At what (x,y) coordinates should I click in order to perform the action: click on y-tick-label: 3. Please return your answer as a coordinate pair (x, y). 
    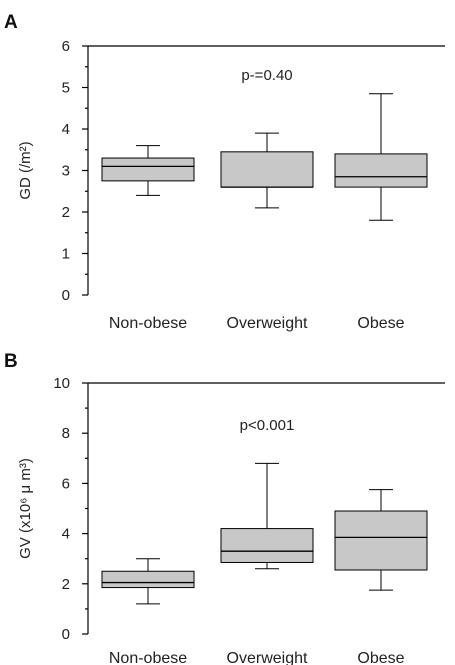
    Looking at the image, I should click on (66, 171).